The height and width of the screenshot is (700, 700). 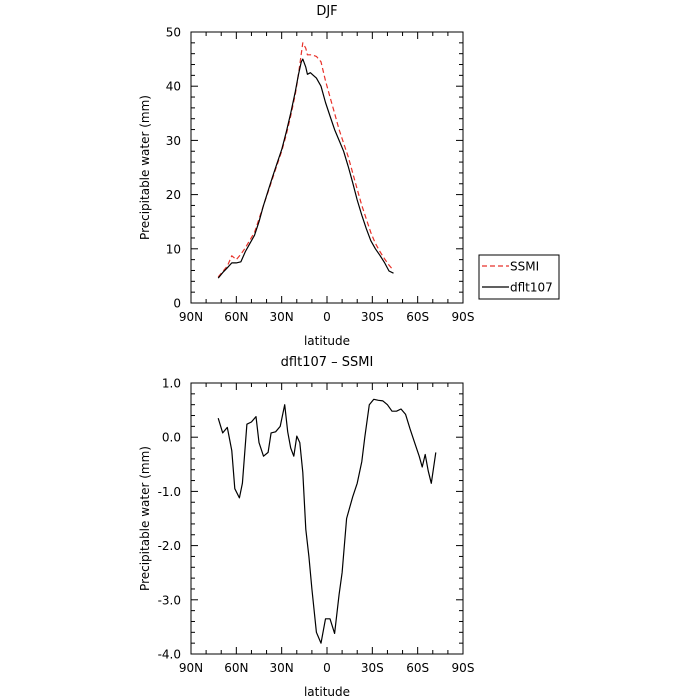 I want to click on chart2-title: dflt107 – SSMI, so click(x=327, y=362).